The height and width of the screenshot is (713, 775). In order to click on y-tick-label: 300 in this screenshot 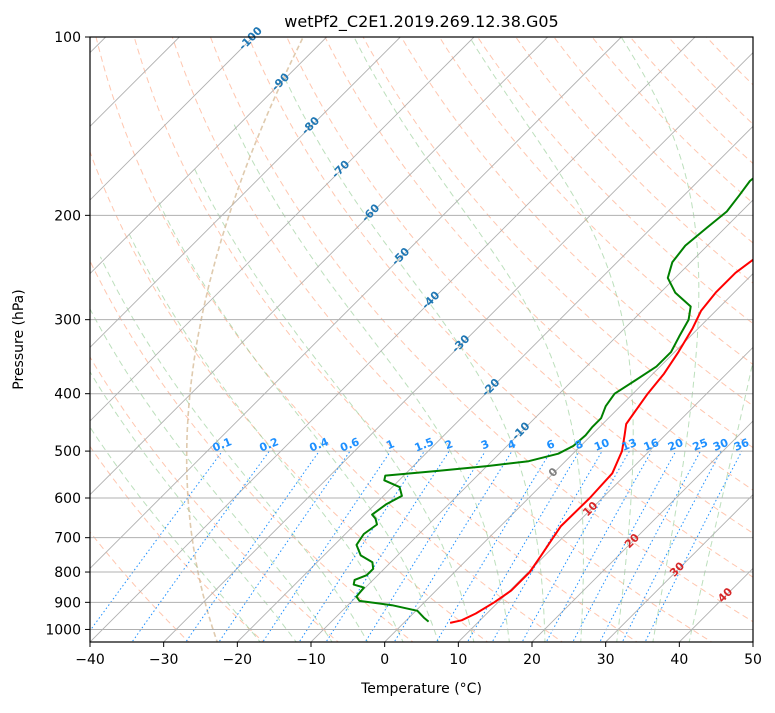, I will do `click(67, 321)`.